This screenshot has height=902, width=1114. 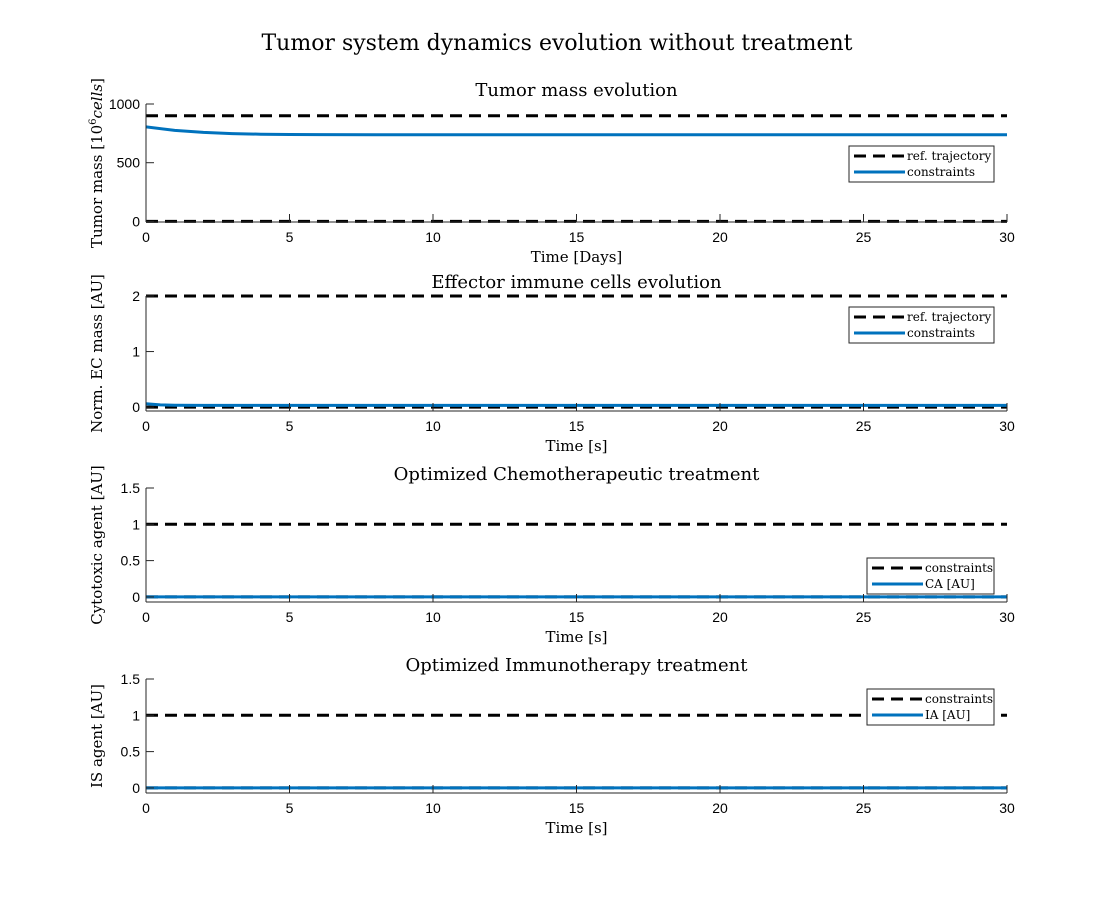 What do you see at coordinates (576, 90) in the screenshot?
I see `subplot-title: Tumor mass evolution` at bounding box center [576, 90].